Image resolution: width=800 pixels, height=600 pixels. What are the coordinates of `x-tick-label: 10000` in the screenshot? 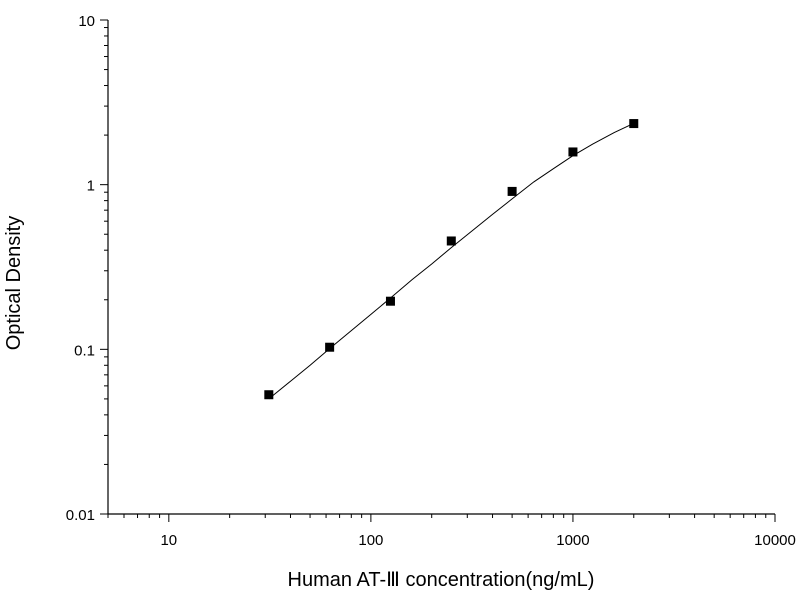 It's located at (775, 540).